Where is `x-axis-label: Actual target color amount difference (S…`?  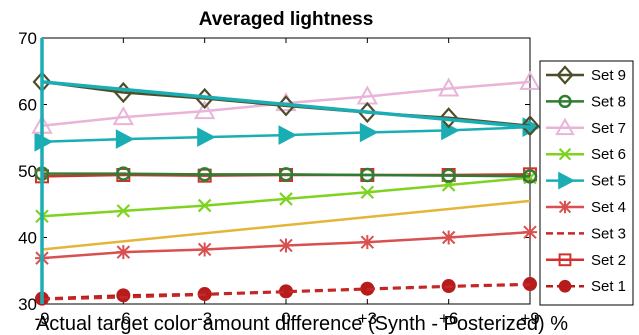 x-axis-label: Actual target color amount difference (S… is located at coordinates (302, 324).